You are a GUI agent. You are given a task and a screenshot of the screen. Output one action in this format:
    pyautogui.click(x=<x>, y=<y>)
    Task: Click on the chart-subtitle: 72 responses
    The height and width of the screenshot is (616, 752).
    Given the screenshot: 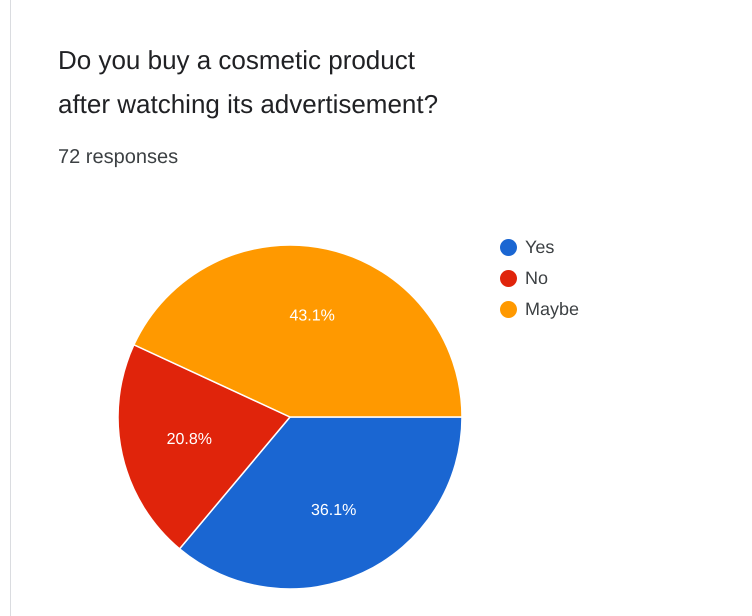 What is the action you would take?
    pyautogui.click(x=118, y=157)
    